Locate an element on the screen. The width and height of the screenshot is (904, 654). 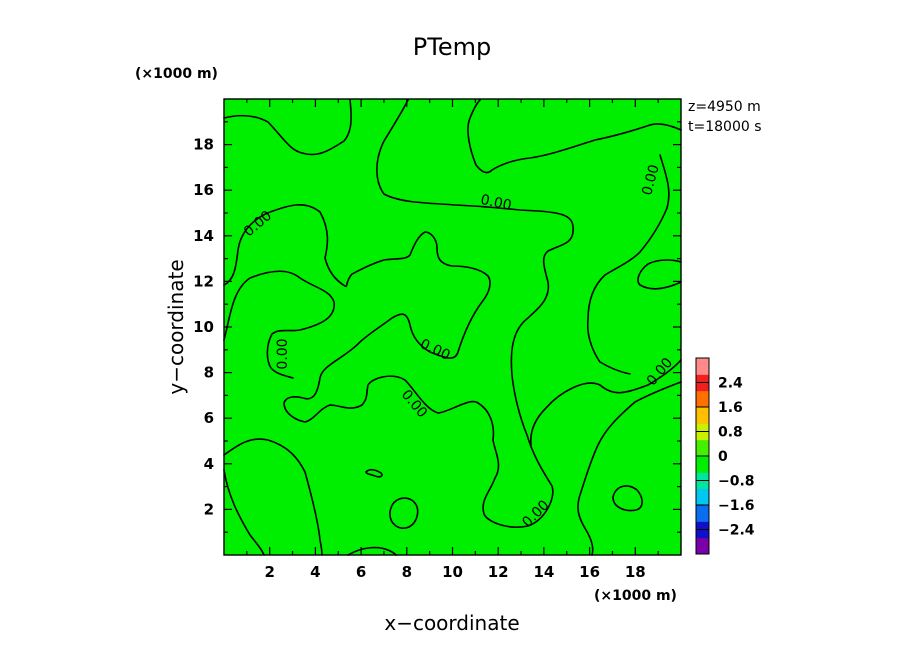
y-tick-label: 2 is located at coordinates (209, 509).